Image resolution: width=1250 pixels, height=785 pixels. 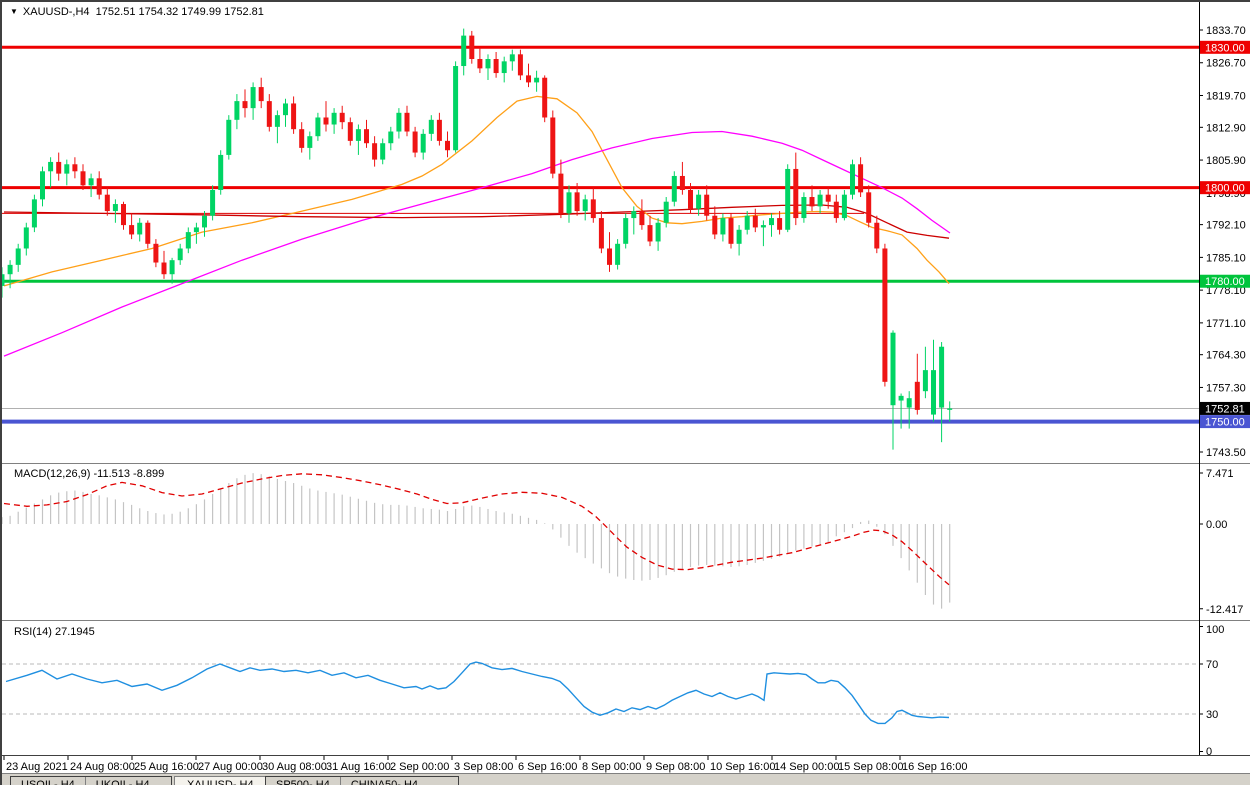 I want to click on tab-ukoil: UKOIL-,H4, so click(x=122, y=781).